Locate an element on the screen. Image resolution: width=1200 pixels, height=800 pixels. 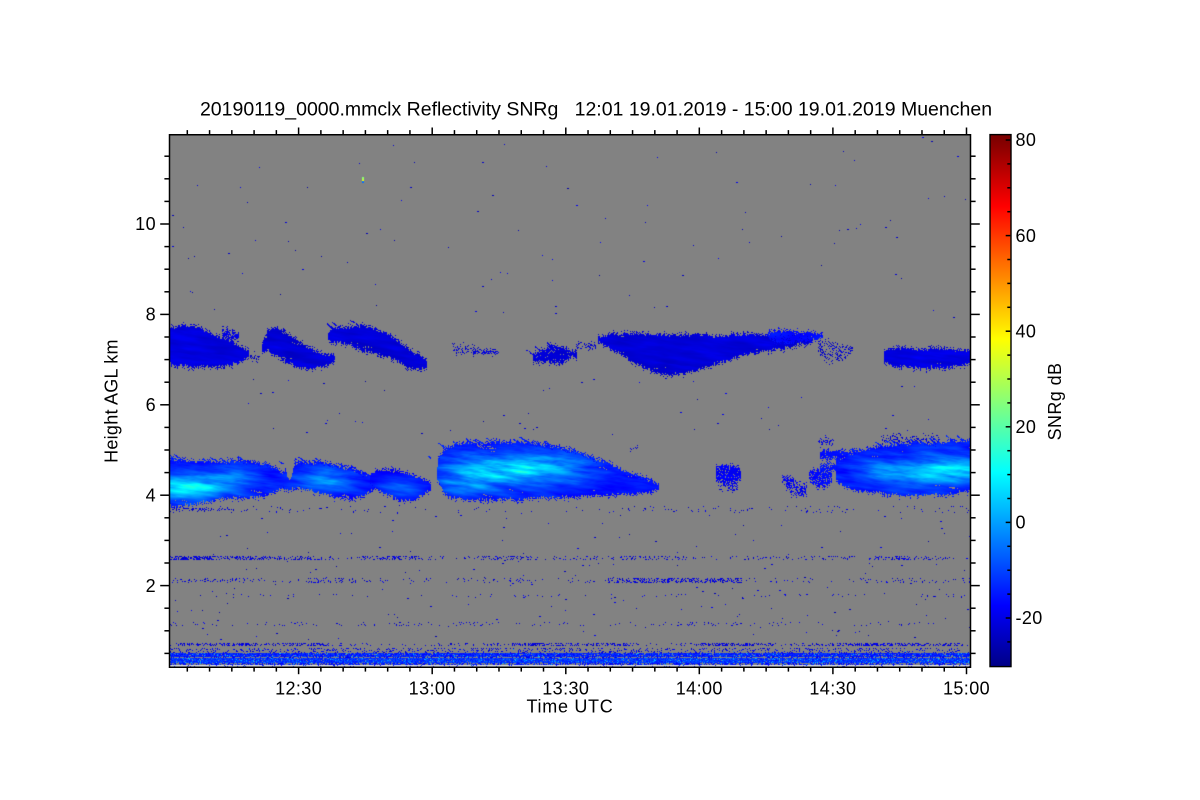
svg-text: 20 is located at coordinates (1026, 427).